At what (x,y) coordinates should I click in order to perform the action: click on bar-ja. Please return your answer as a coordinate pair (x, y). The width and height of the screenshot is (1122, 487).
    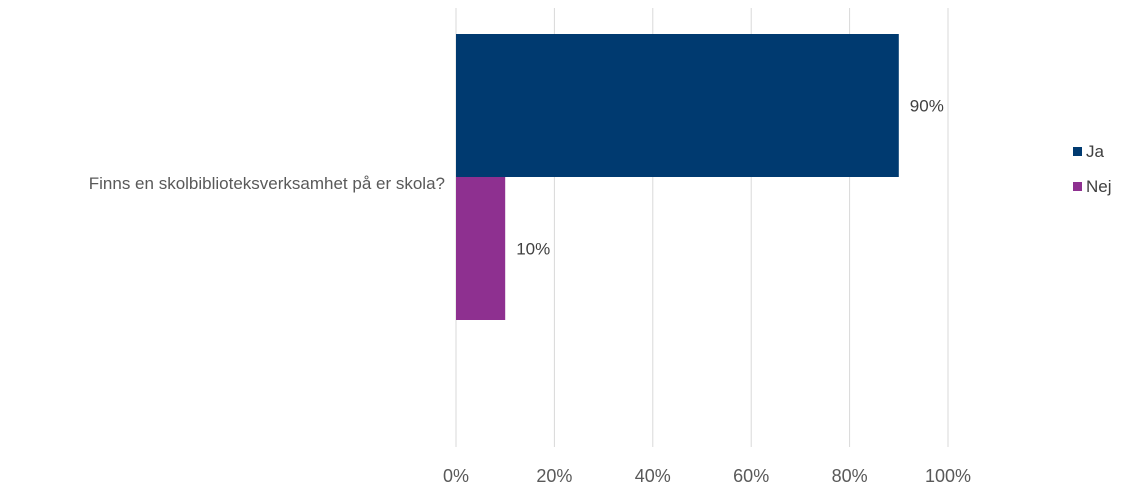
    Looking at the image, I should click on (677, 105).